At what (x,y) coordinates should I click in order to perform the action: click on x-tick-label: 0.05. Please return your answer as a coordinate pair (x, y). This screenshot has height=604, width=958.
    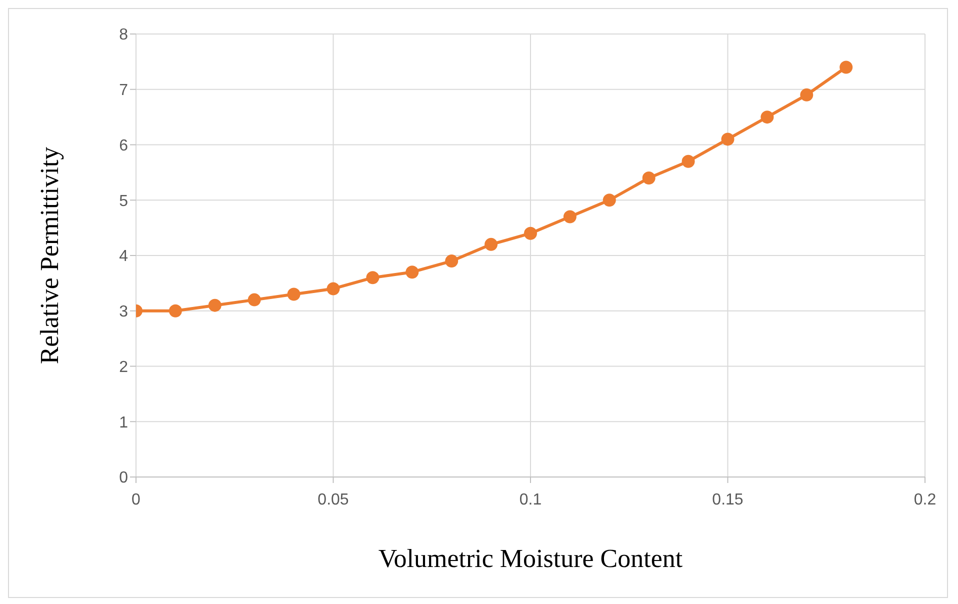
    Looking at the image, I should click on (333, 499).